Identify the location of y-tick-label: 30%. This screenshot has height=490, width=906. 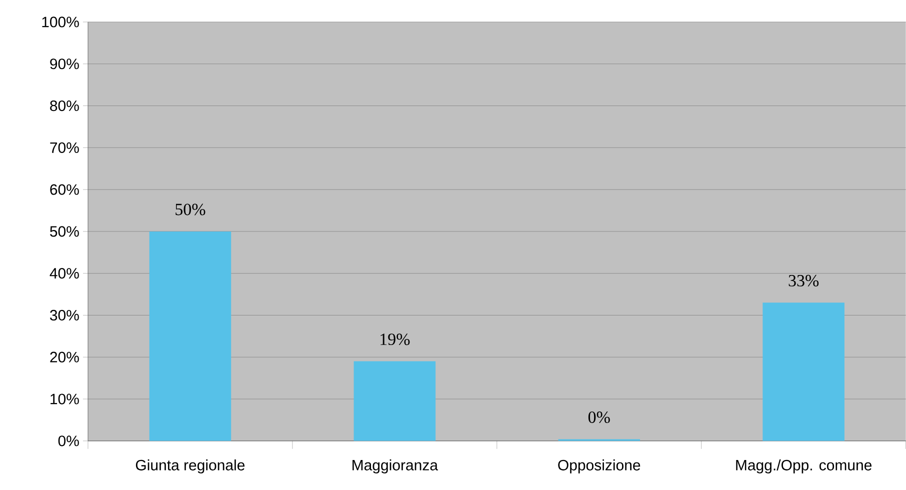
(64, 315).